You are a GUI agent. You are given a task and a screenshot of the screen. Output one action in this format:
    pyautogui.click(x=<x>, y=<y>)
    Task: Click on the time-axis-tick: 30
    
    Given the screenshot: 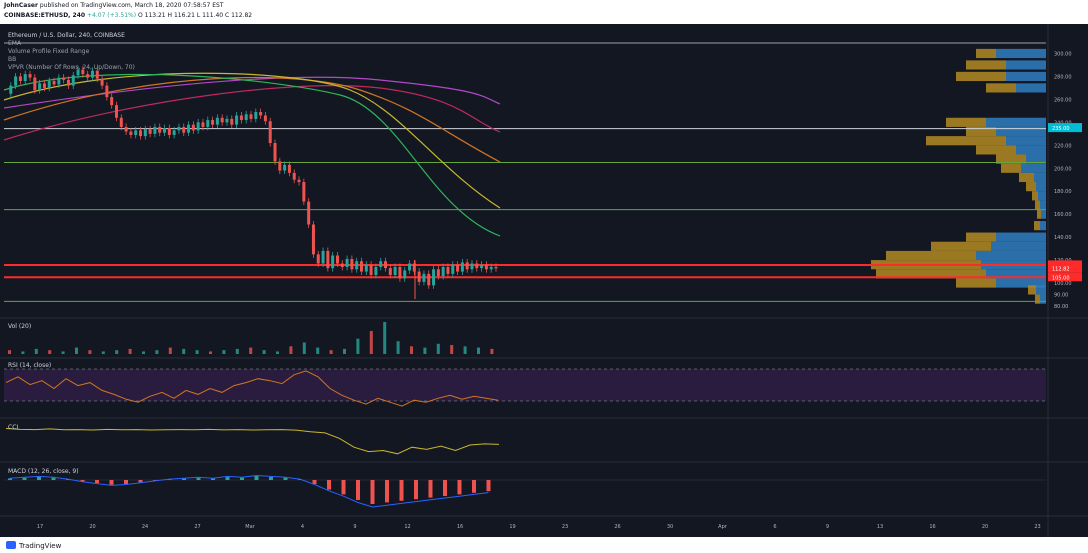 What is the action you would take?
    pyautogui.click(x=670, y=527)
    